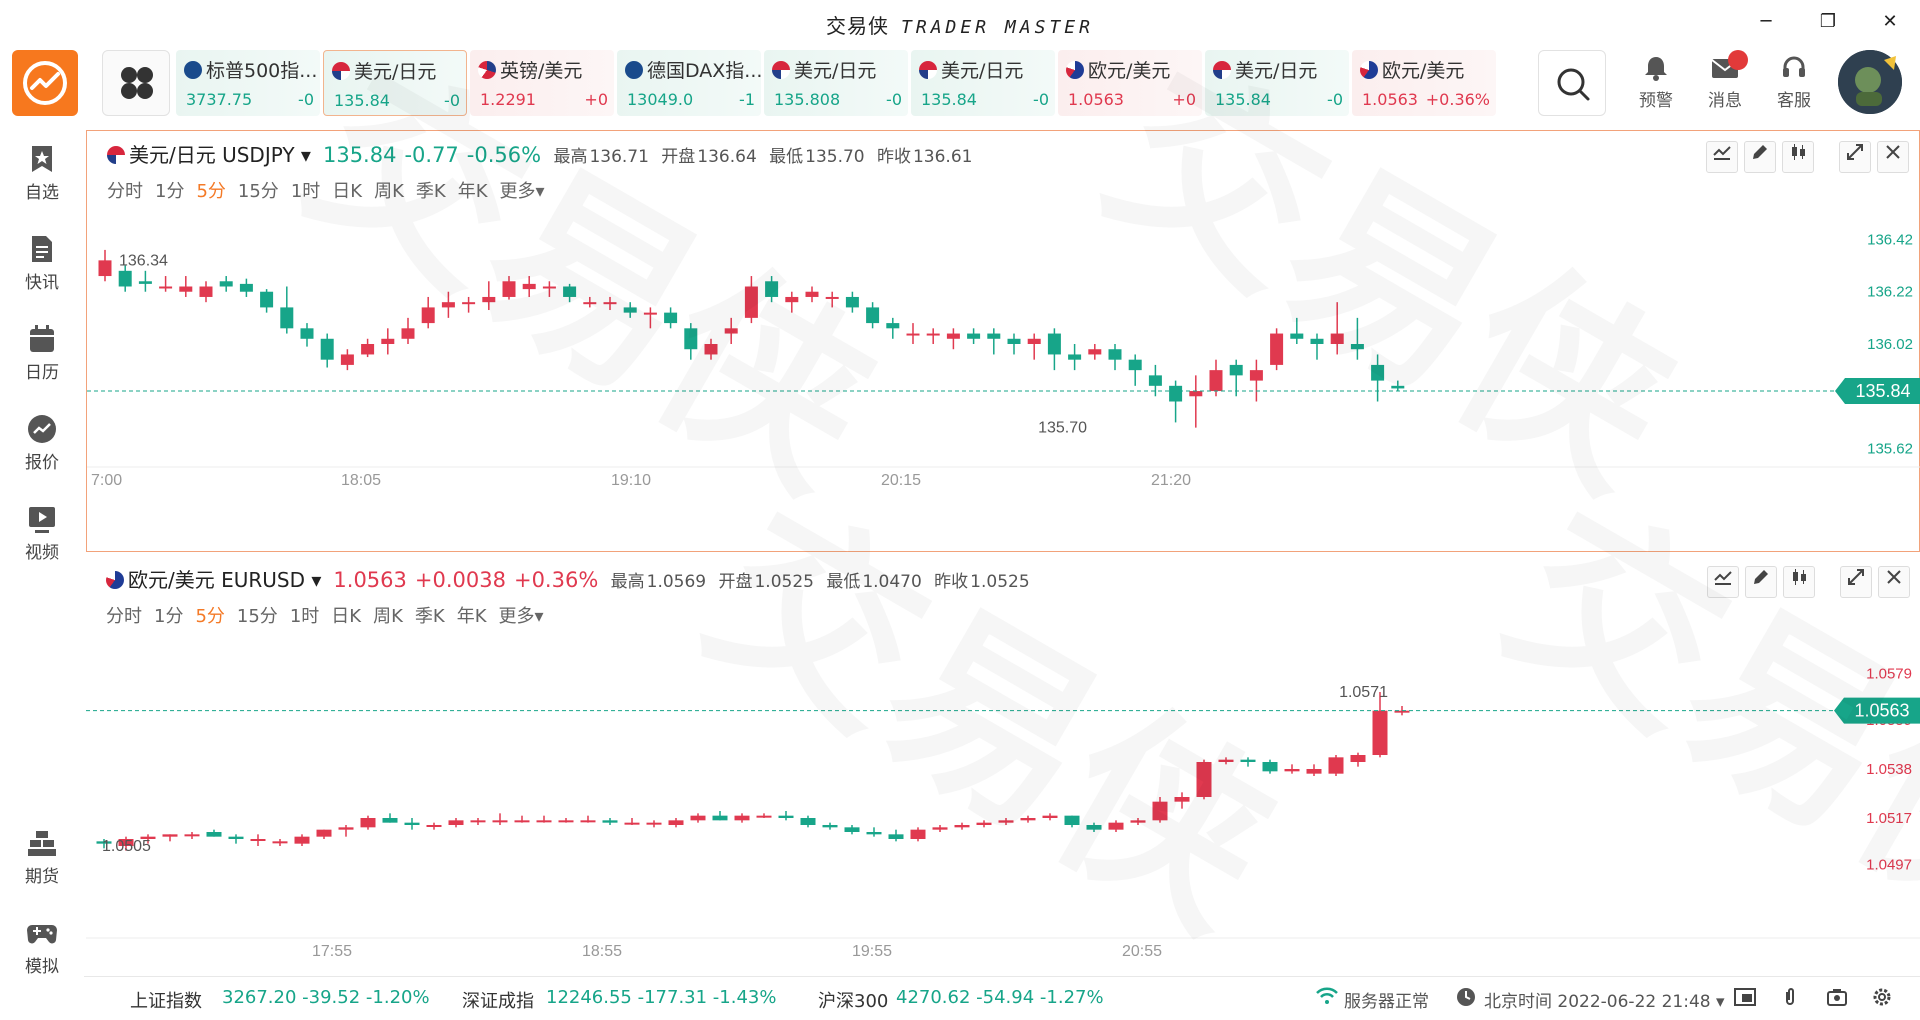 The width and height of the screenshot is (1920, 1020). Describe the element at coordinates (42, 429) in the screenshot. I see `trend-icon` at that location.